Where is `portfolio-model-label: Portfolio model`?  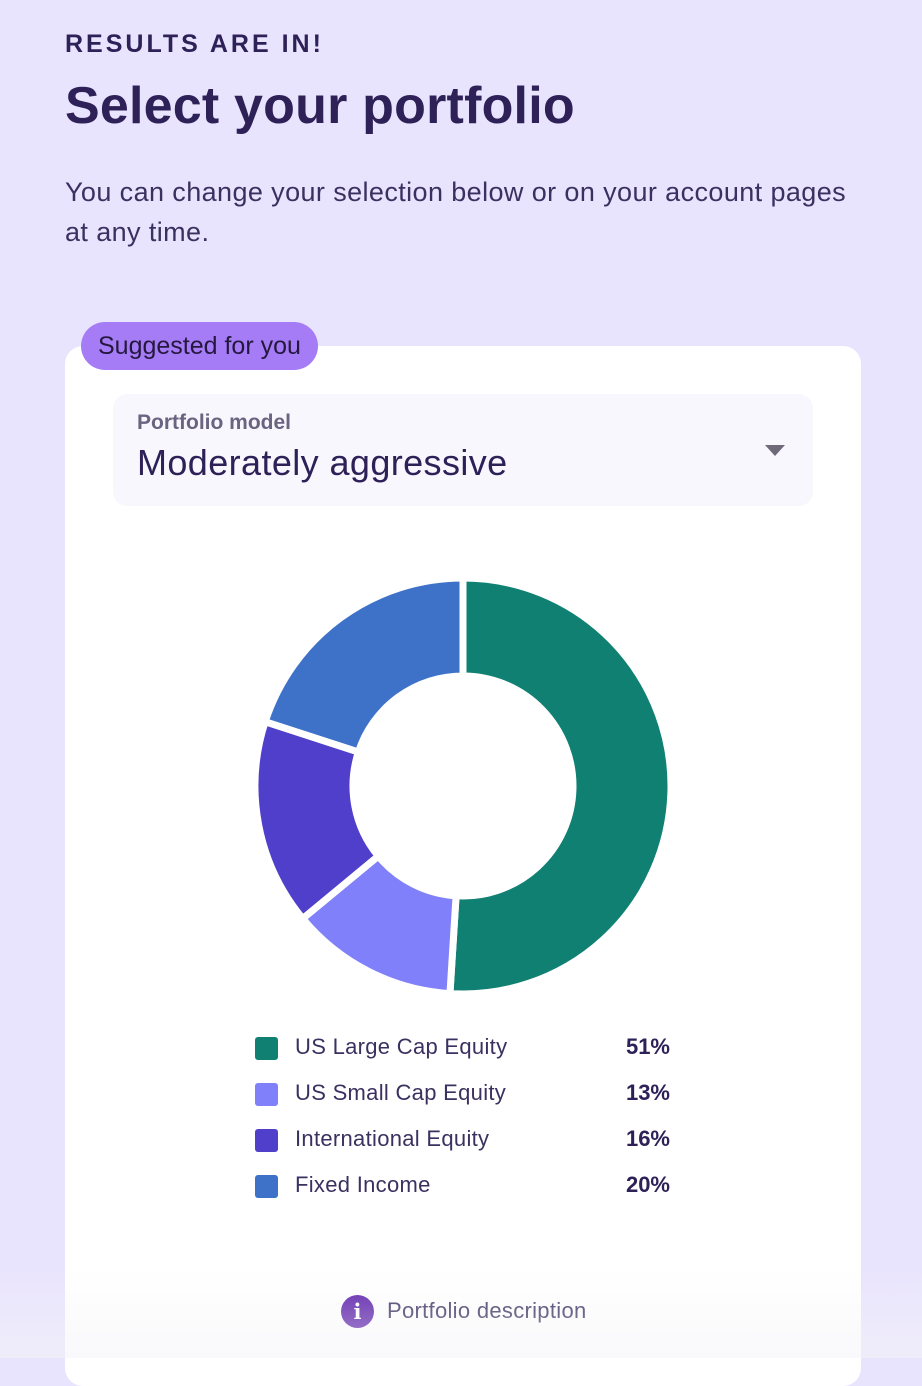
portfolio-model-label: Portfolio model is located at coordinates (214, 422).